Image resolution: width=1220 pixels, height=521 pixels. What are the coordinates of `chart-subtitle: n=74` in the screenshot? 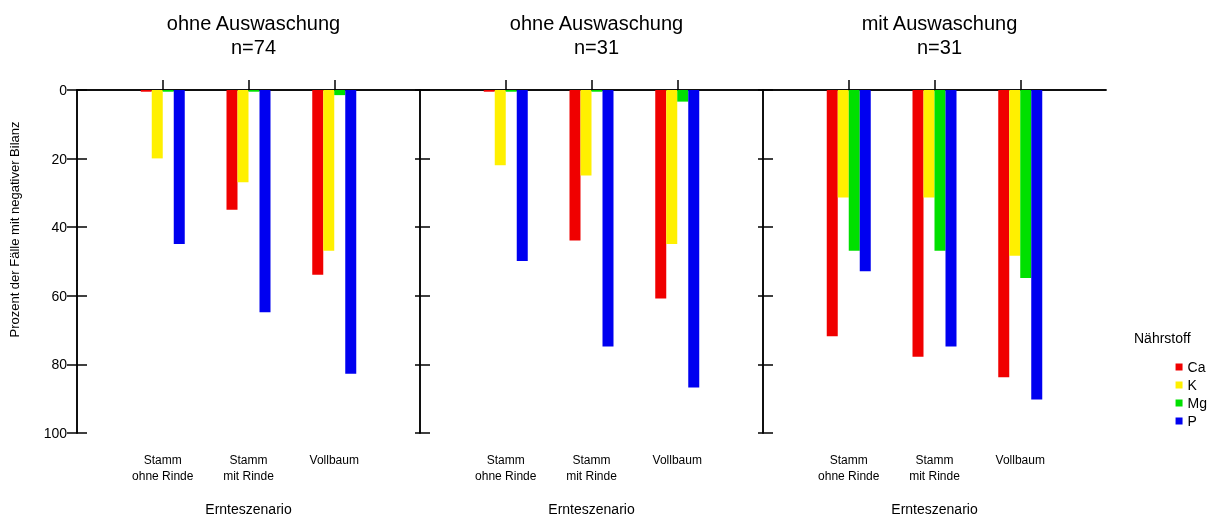 It's located at (253, 47).